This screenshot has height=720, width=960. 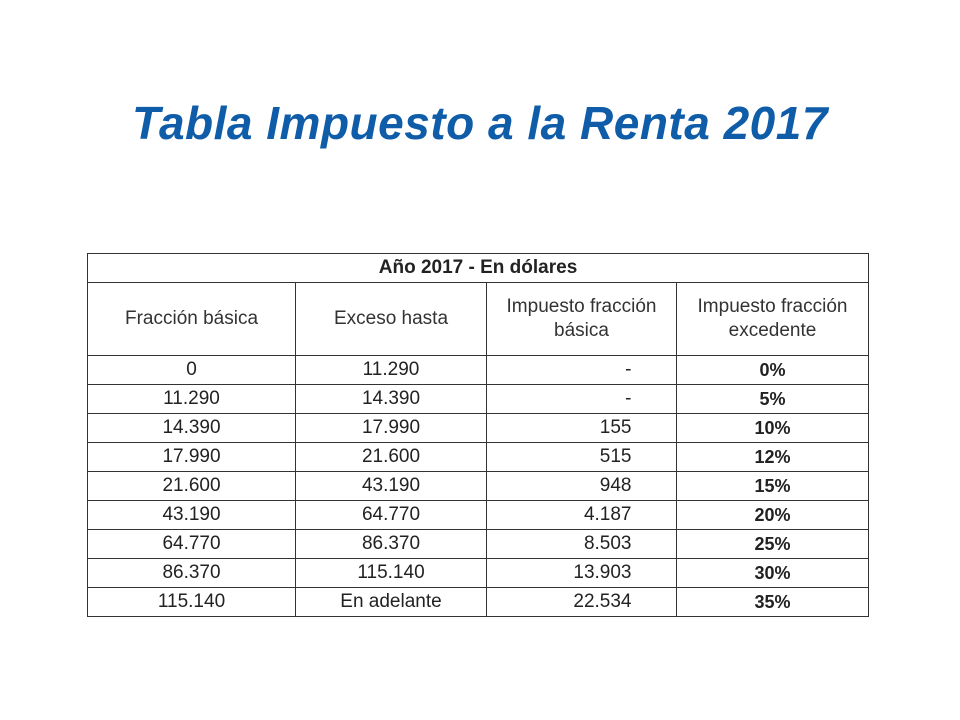 I want to click on cell-exceso-hasta: 43.190, so click(x=391, y=486).